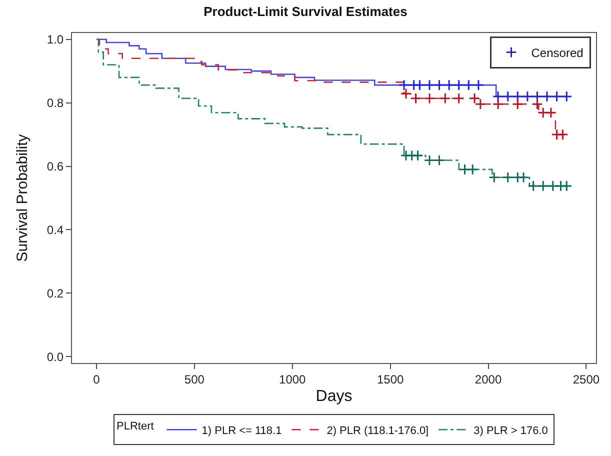 Image resolution: width=611 pixels, height=456 pixels. What do you see at coordinates (23, 198) in the screenshot?
I see `y-axis-title: Survival Probability` at bounding box center [23, 198].